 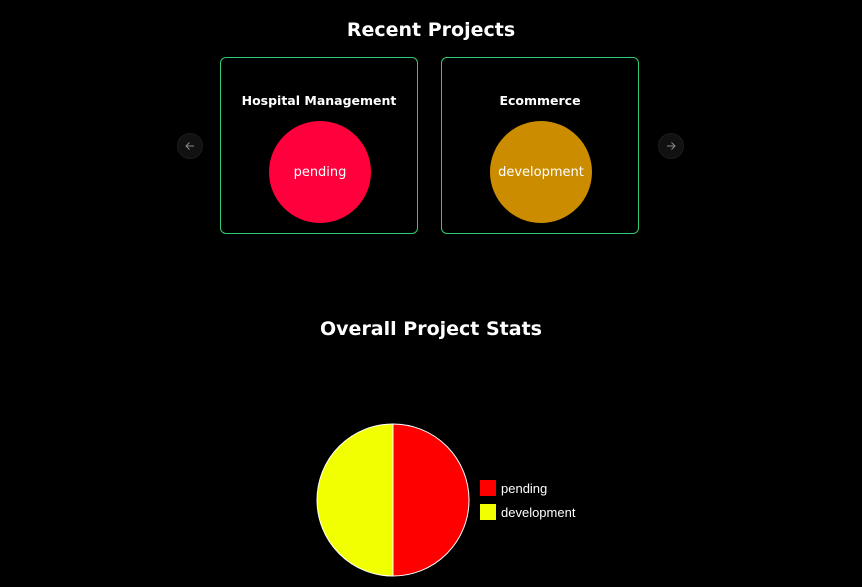 I want to click on project-stats-title: Overall Project Stats, so click(x=431, y=329).